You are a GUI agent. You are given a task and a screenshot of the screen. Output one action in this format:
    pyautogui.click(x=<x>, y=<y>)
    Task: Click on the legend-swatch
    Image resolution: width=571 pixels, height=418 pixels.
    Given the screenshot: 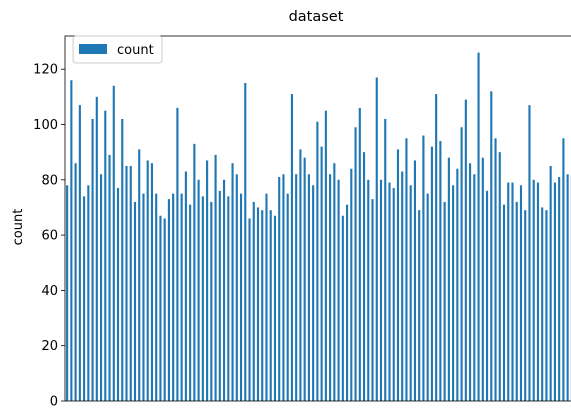 What is the action you would take?
    pyautogui.click(x=93, y=49)
    